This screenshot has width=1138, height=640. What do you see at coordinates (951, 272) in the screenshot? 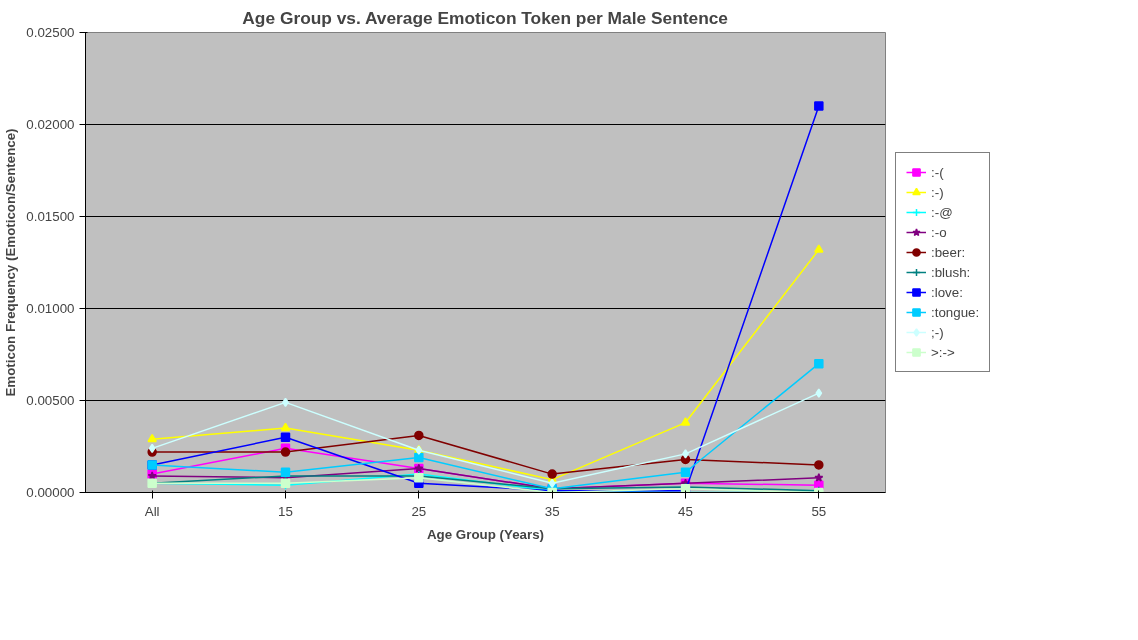
I see `legend-label: :blush:` at bounding box center [951, 272].